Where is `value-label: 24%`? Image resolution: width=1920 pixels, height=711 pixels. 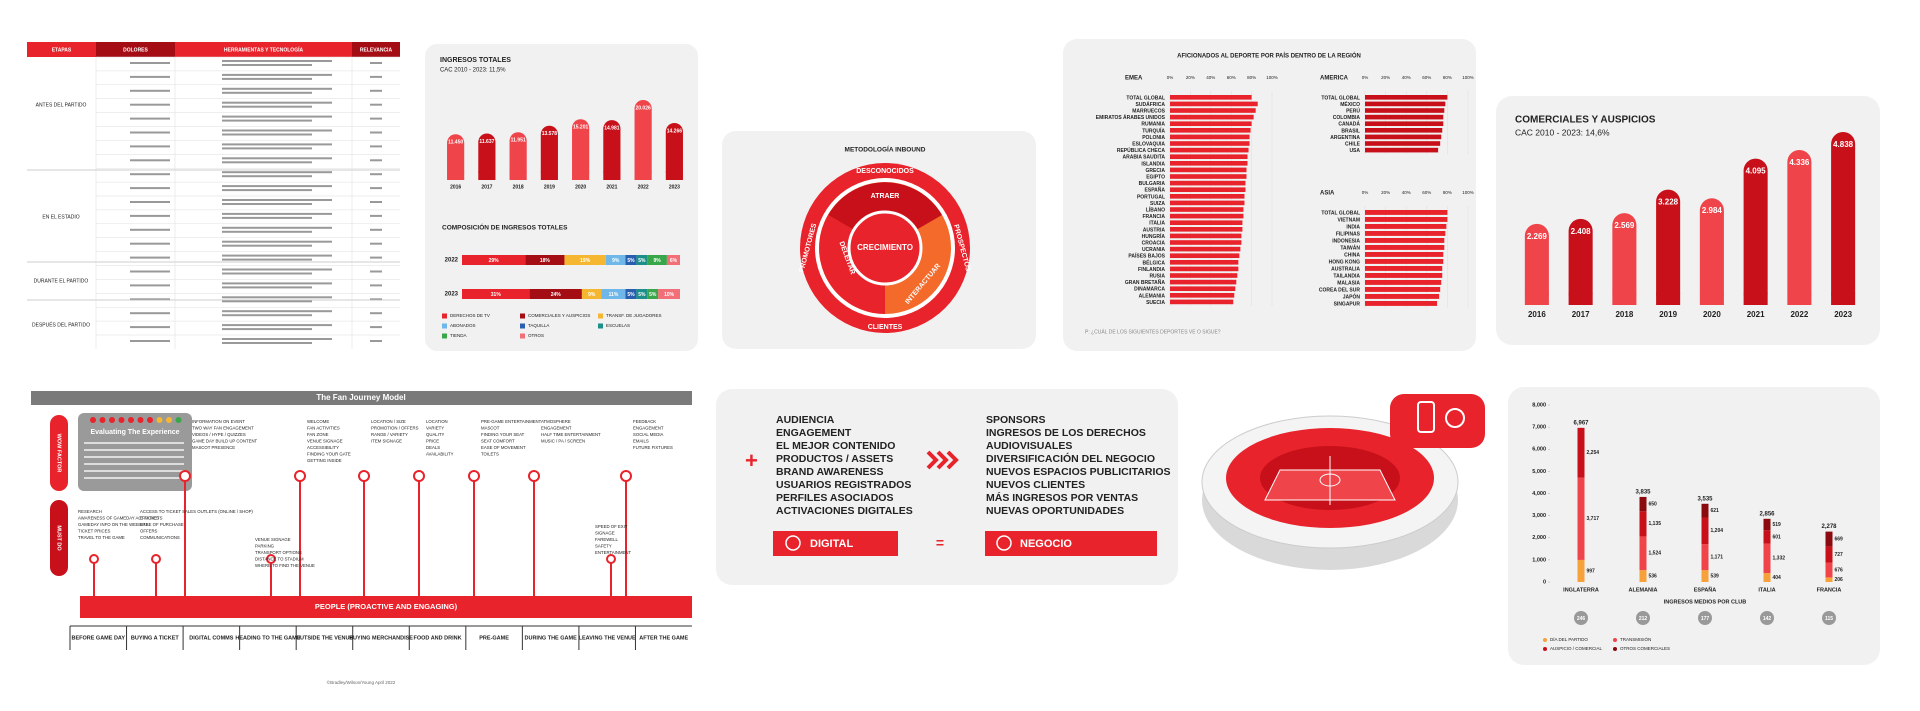
value-label: 24% is located at coordinates (556, 295).